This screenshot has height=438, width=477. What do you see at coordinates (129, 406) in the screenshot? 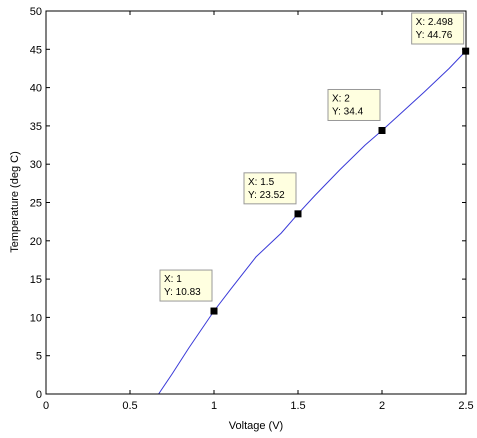
I see `x-tick-label: 0.5` at bounding box center [129, 406].